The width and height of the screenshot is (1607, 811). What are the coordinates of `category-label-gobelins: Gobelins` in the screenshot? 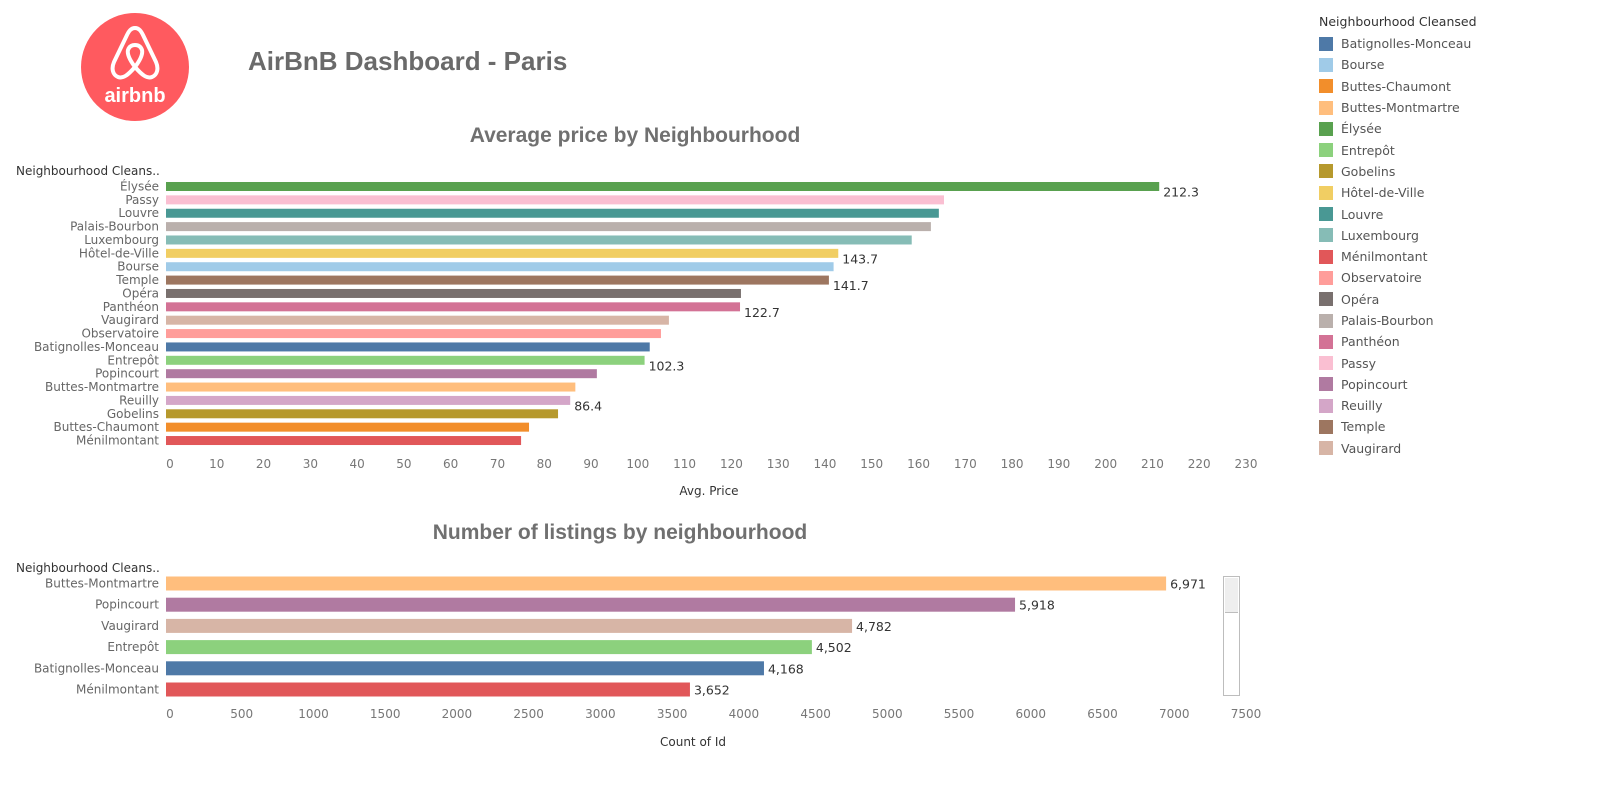 It's located at (133, 414).